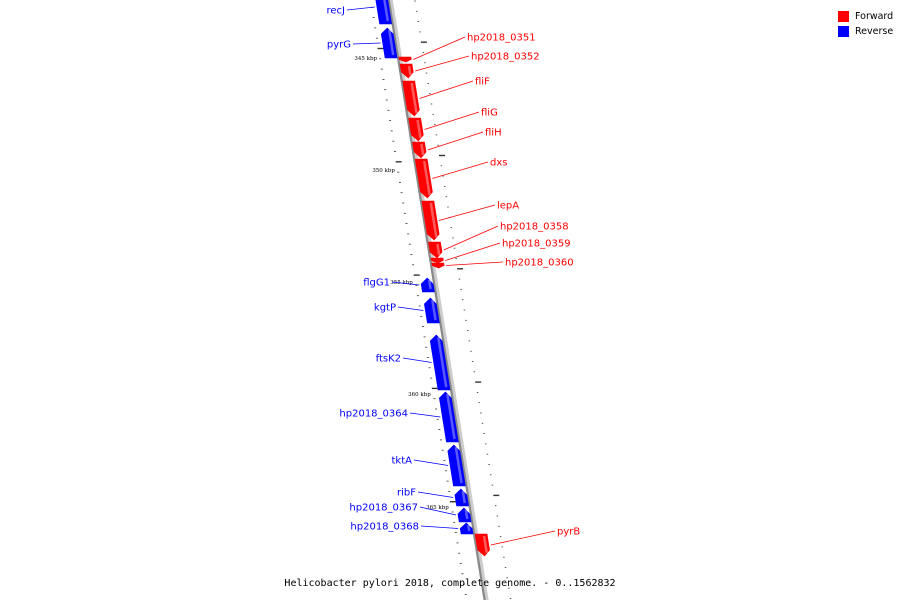  Describe the element at coordinates (365, 59) in the screenshot. I see `kbp-label: 345 kbp` at that location.